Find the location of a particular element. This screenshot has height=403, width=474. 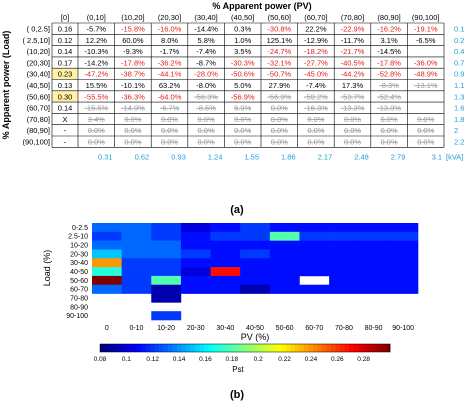

table-cell: -1.7% is located at coordinates (170, 51).